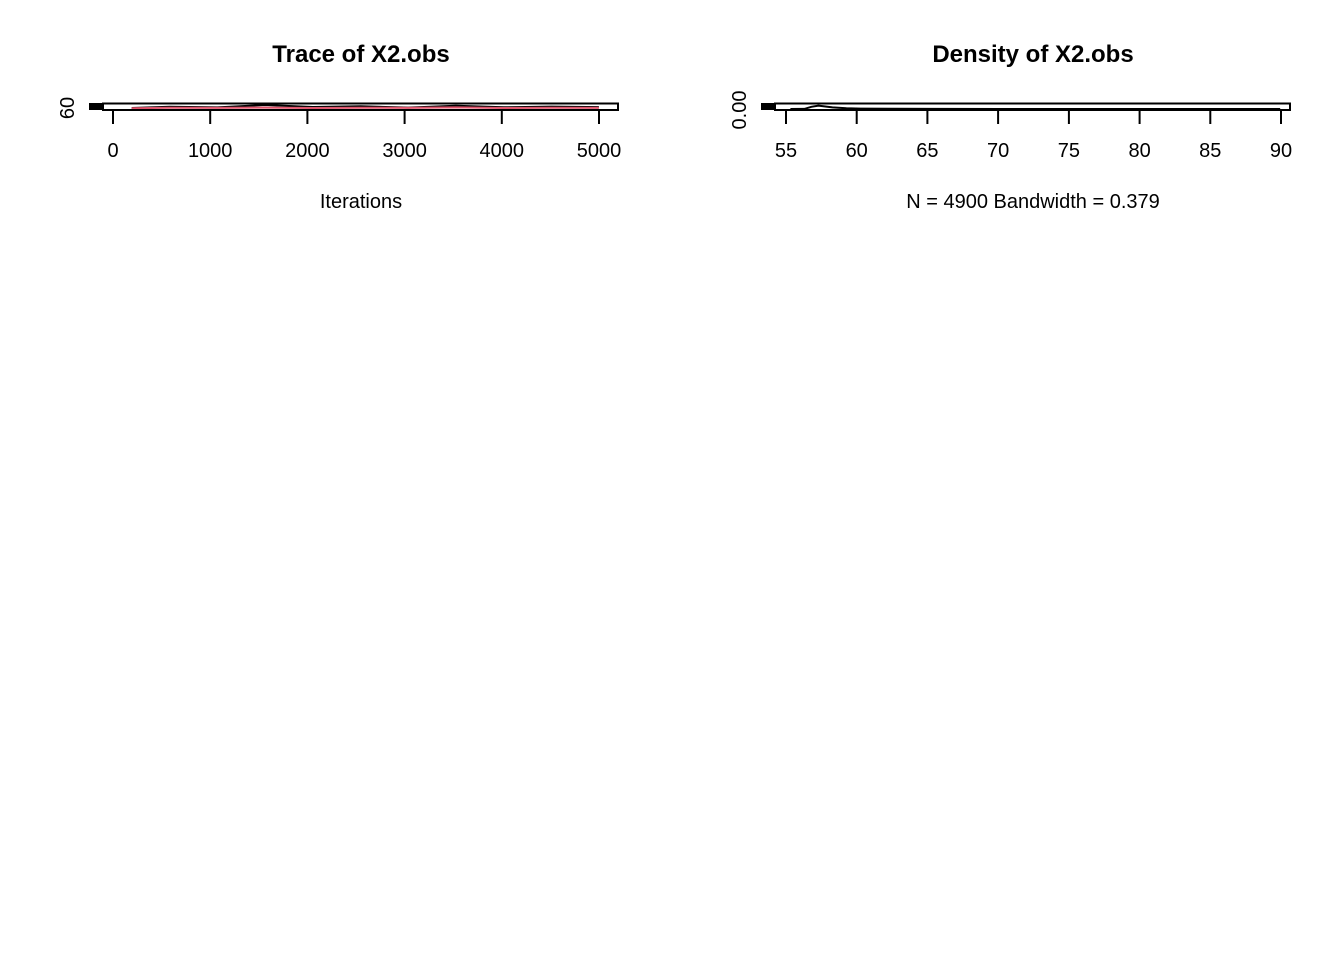 This screenshot has height=960, width=1344. I want to click on density-series-group, so click(1035, 107).